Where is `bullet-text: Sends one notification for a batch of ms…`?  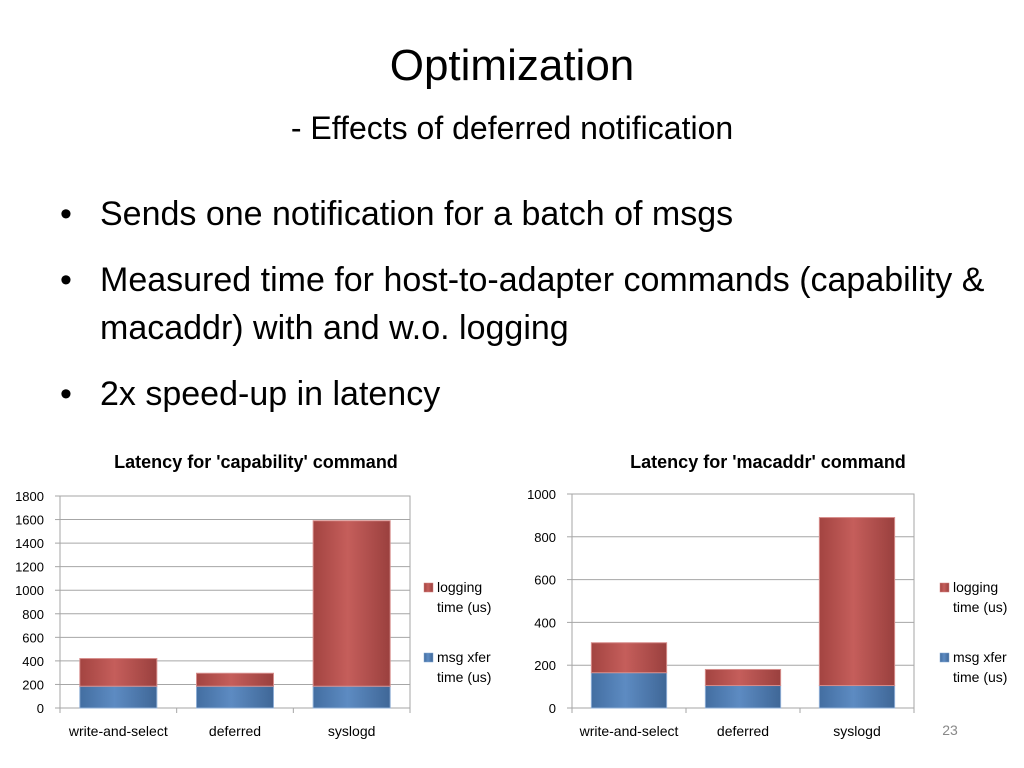 bullet-text: Sends one notification for a batch of ms… is located at coordinates (417, 214).